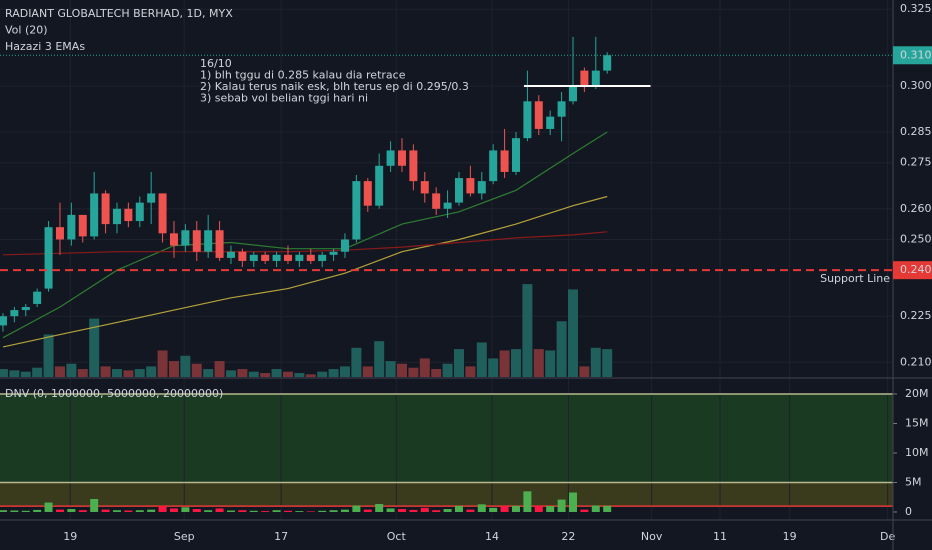 This screenshot has width=932, height=550. What do you see at coordinates (492, 536) in the screenshot?
I see `x-tick-label: 14` at bounding box center [492, 536].